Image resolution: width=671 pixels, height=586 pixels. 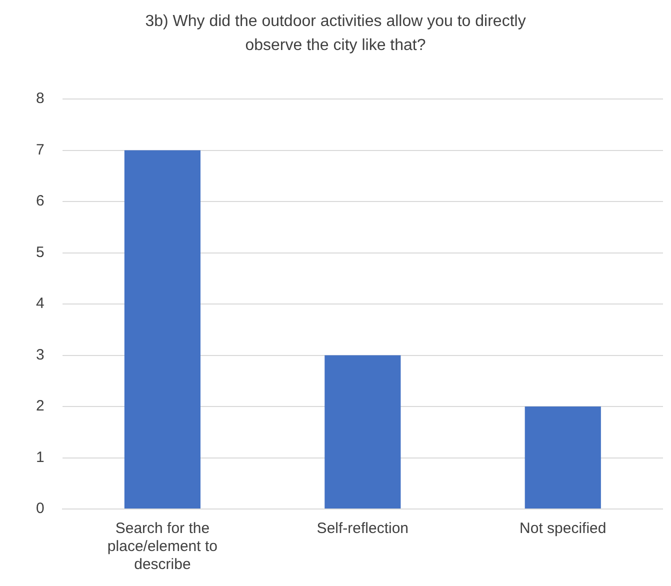 What do you see at coordinates (40, 509) in the screenshot?
I see `y-tick-label: 0` at bounding box center [40, 509].